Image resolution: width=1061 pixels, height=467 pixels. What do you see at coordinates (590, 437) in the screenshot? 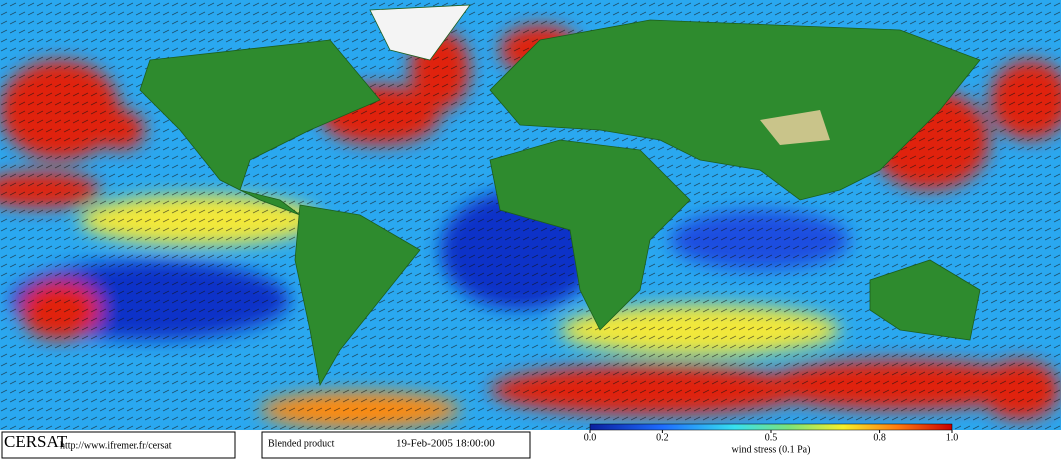
I see `colorbar-tick-label: 0.0` at bounding box center [590, 437].